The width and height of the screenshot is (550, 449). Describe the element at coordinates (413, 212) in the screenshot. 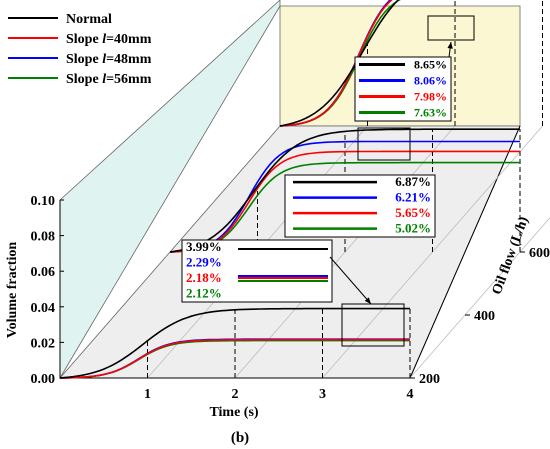

I see `annotation-value: 5.65%` at that location.